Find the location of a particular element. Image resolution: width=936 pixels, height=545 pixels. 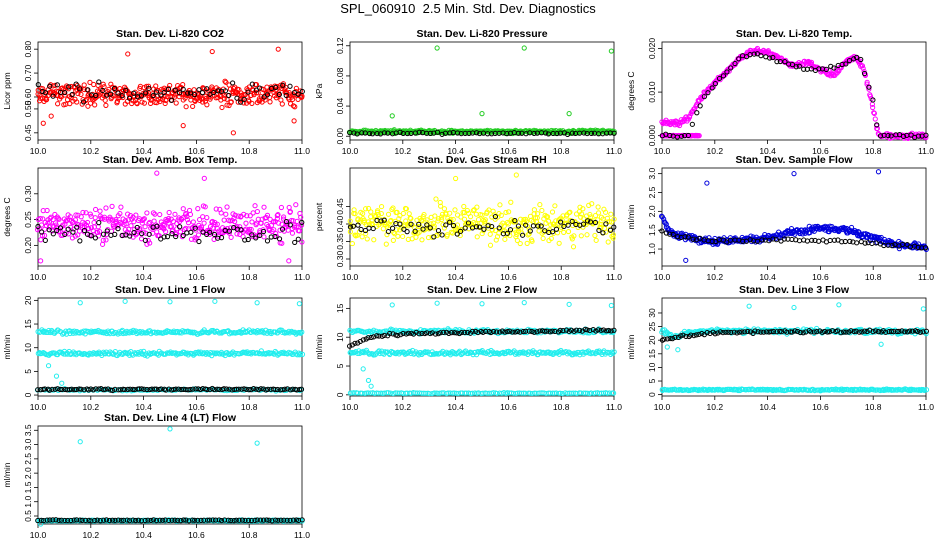

y-tick-label: 1.5 is located at coordinates (652, 230).